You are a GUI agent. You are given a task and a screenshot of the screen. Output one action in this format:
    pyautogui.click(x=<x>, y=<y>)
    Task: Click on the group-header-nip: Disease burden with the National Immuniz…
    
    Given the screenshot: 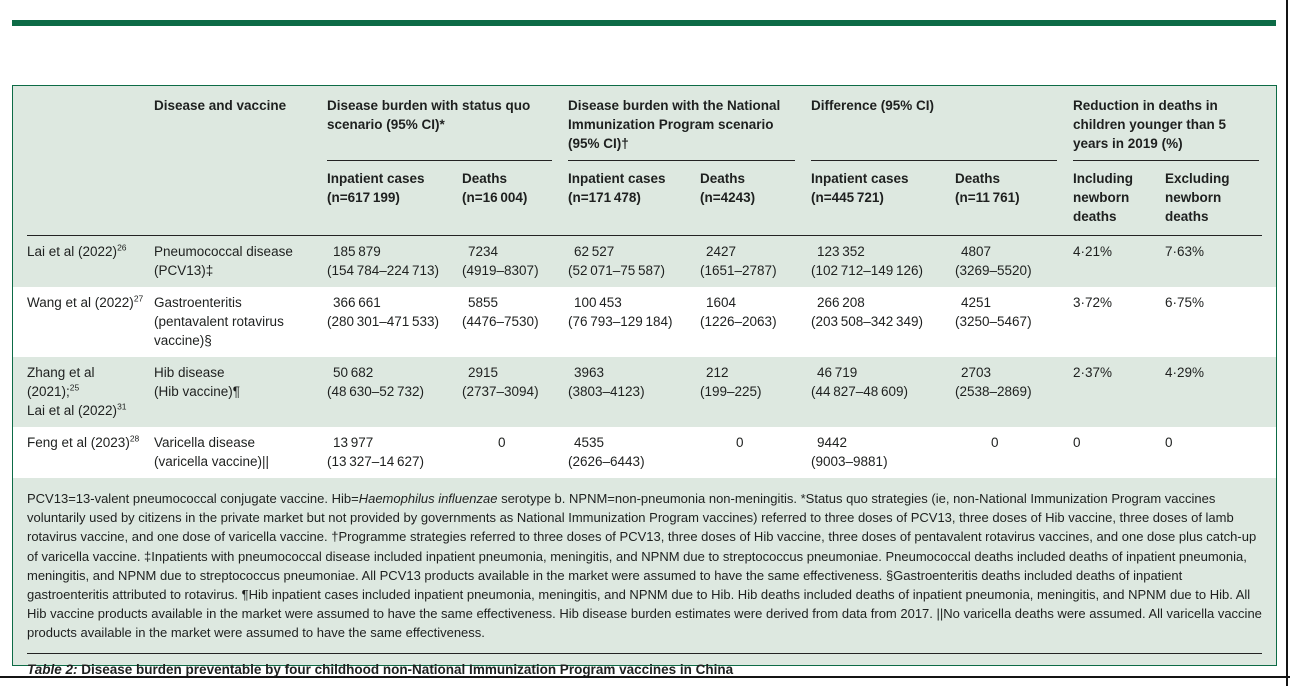 What is the action you would take?
    pyautogui.click(x=681, y=128)
    